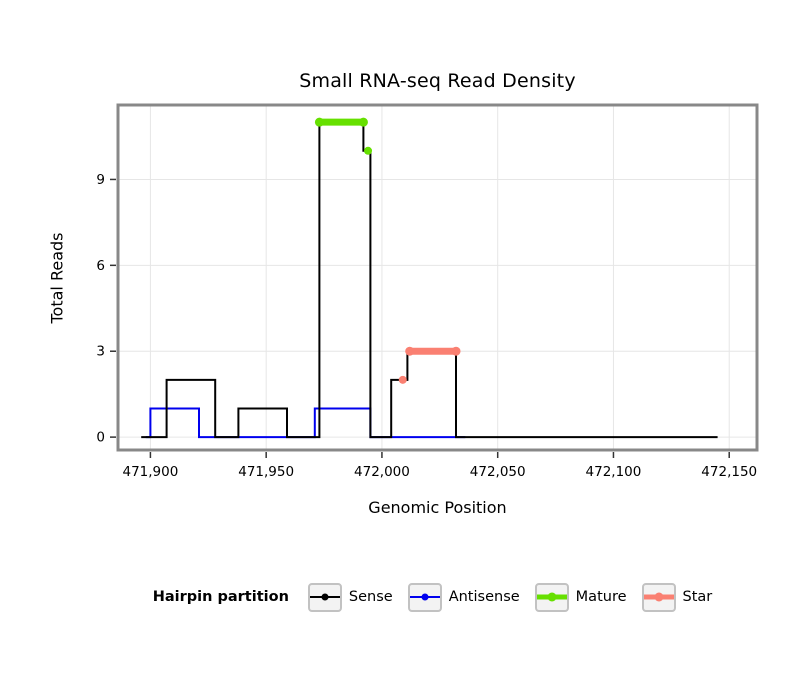 The image size is (810, 690). Describe the element at coordinates (437, 507) in the screenshot. I see `x-axis-title: Genomic Position` at that location.